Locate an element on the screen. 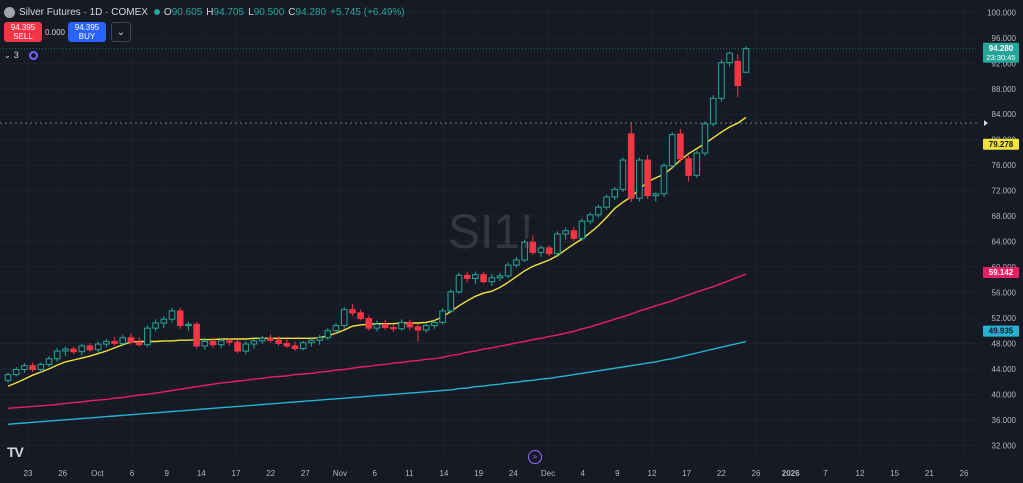 Image resolution: width=1023 pixels, height=483 pixels. change-value: +5.745 (+6.49%) is located at coordinates (367, 12).